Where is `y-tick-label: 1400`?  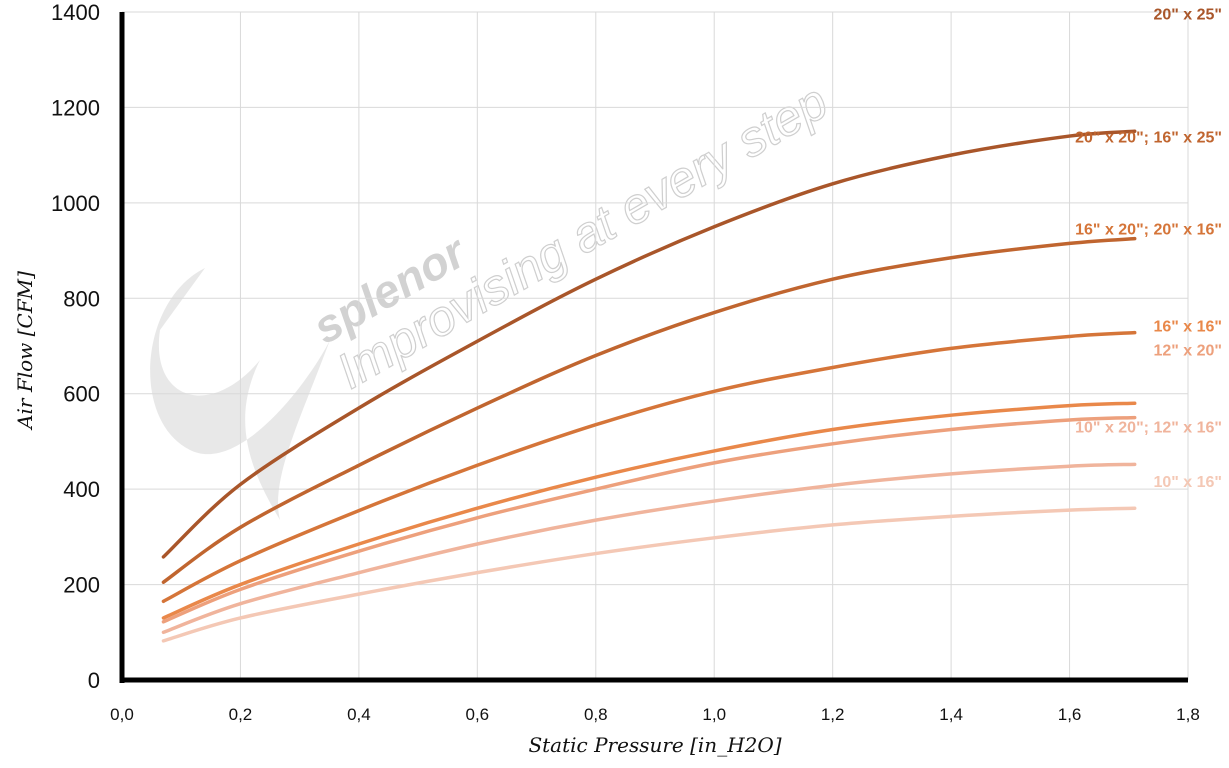
y-tick-label: 1400 is located at coordinates (75, 12).